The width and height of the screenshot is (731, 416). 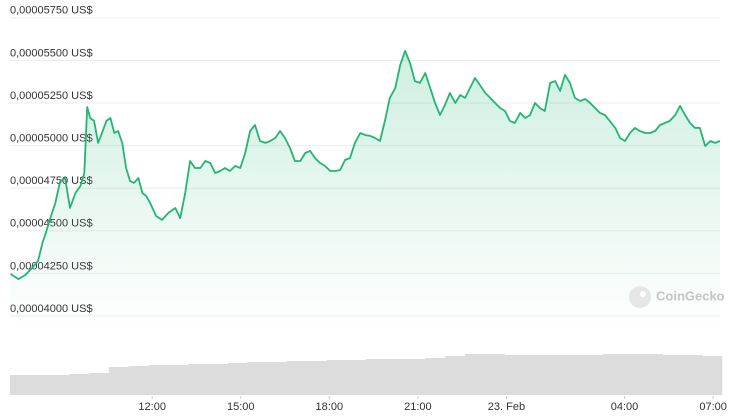 I want to click on x-tick-label: 15:00, so click(x=241, y=407).